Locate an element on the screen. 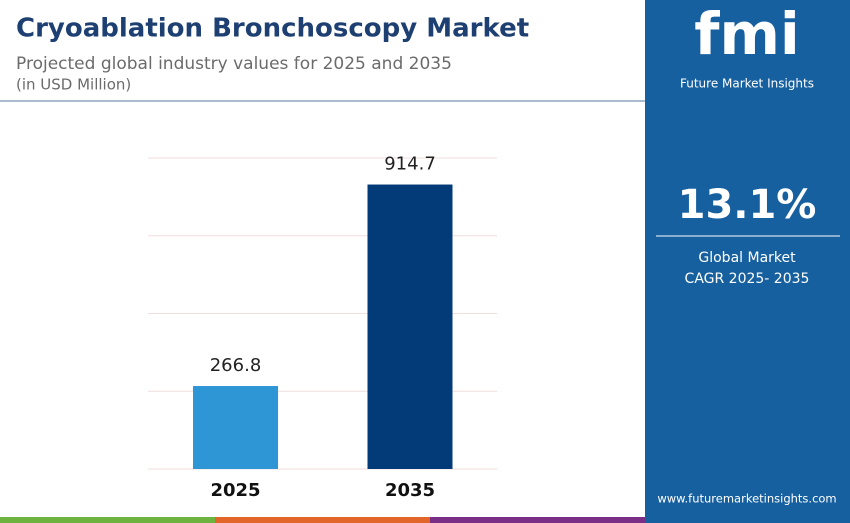 This screenshot has height=523, width=850. cagr-label: CAGR 2025- 2035 is located at coordinates (747, 279).